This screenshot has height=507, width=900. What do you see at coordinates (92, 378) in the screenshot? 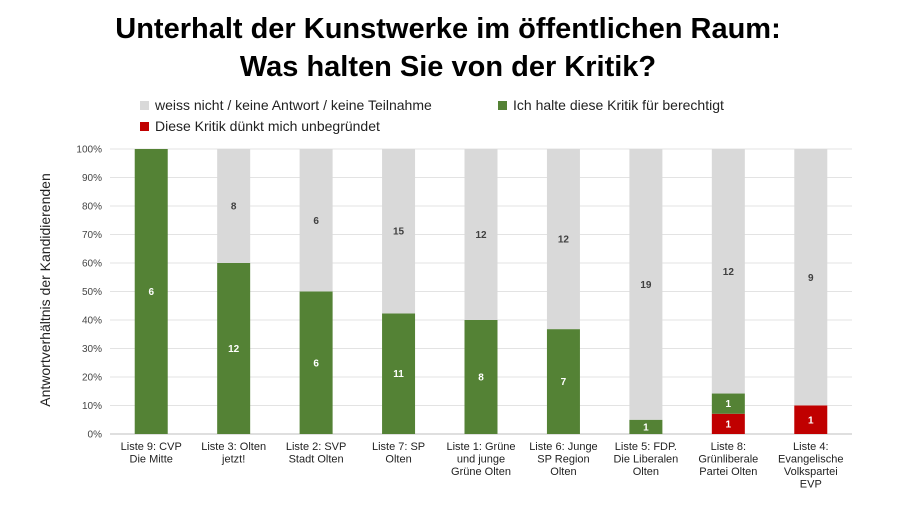
I see `y-tick-label: 20%` at bounding box center [92, 378].